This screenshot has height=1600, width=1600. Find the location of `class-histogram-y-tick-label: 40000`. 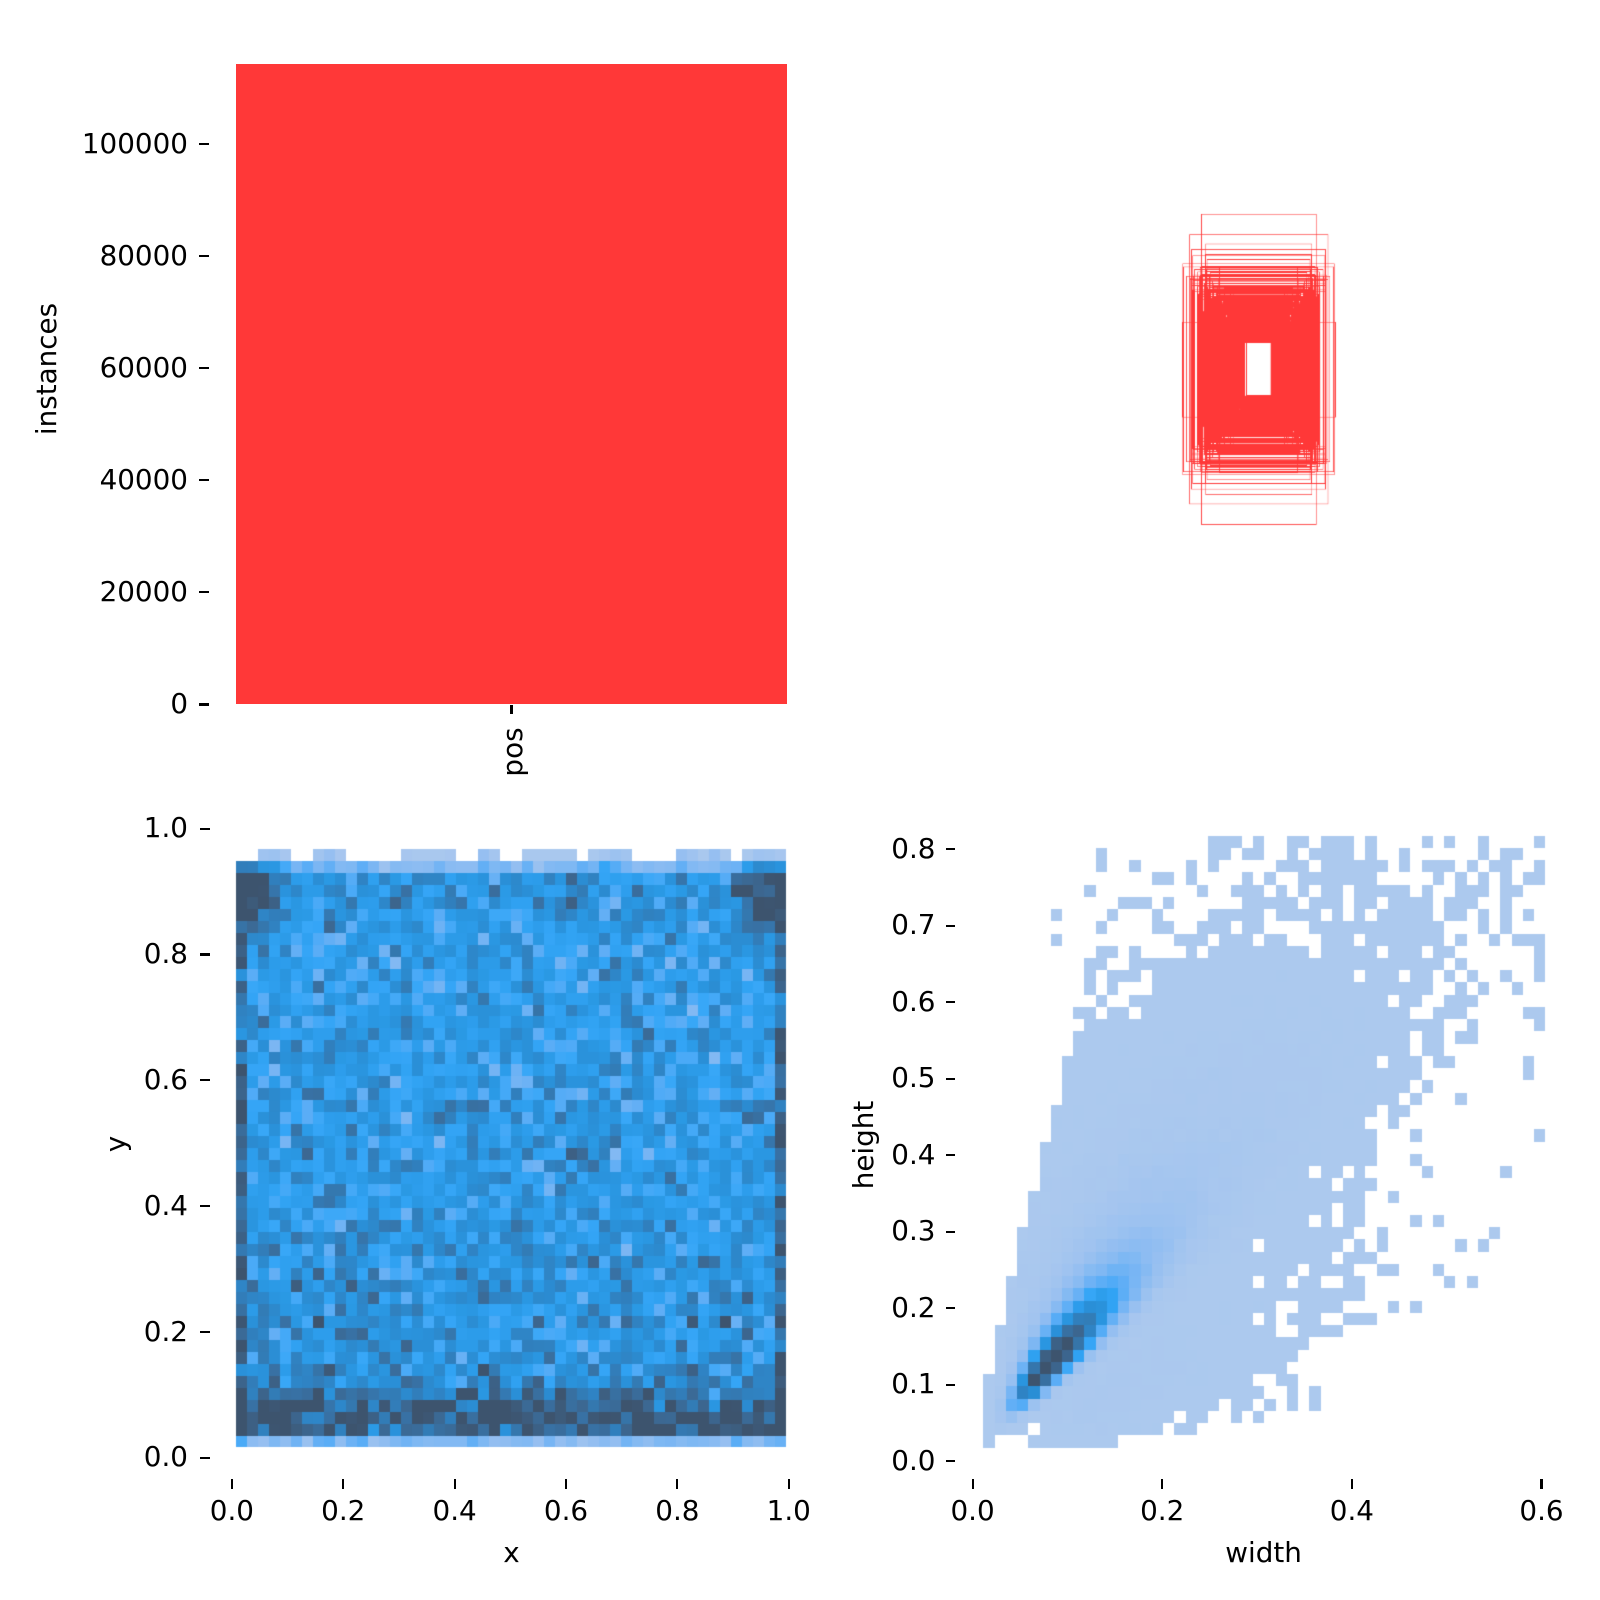

class-histogram-y-tick-label: 40000 is located at coordinates (143, 479).